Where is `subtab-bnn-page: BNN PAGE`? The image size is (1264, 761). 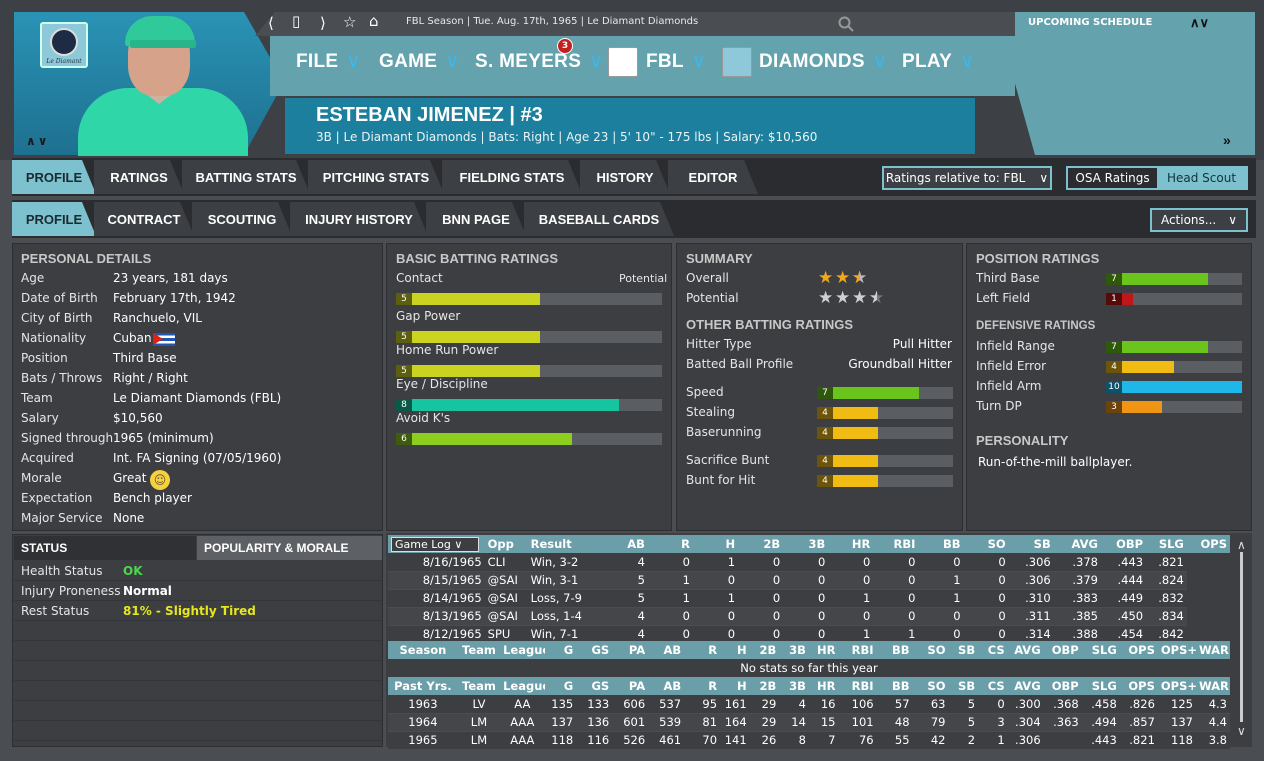 subtab-bnn-page: BNN PAGE is located at coordinates (476, 219).